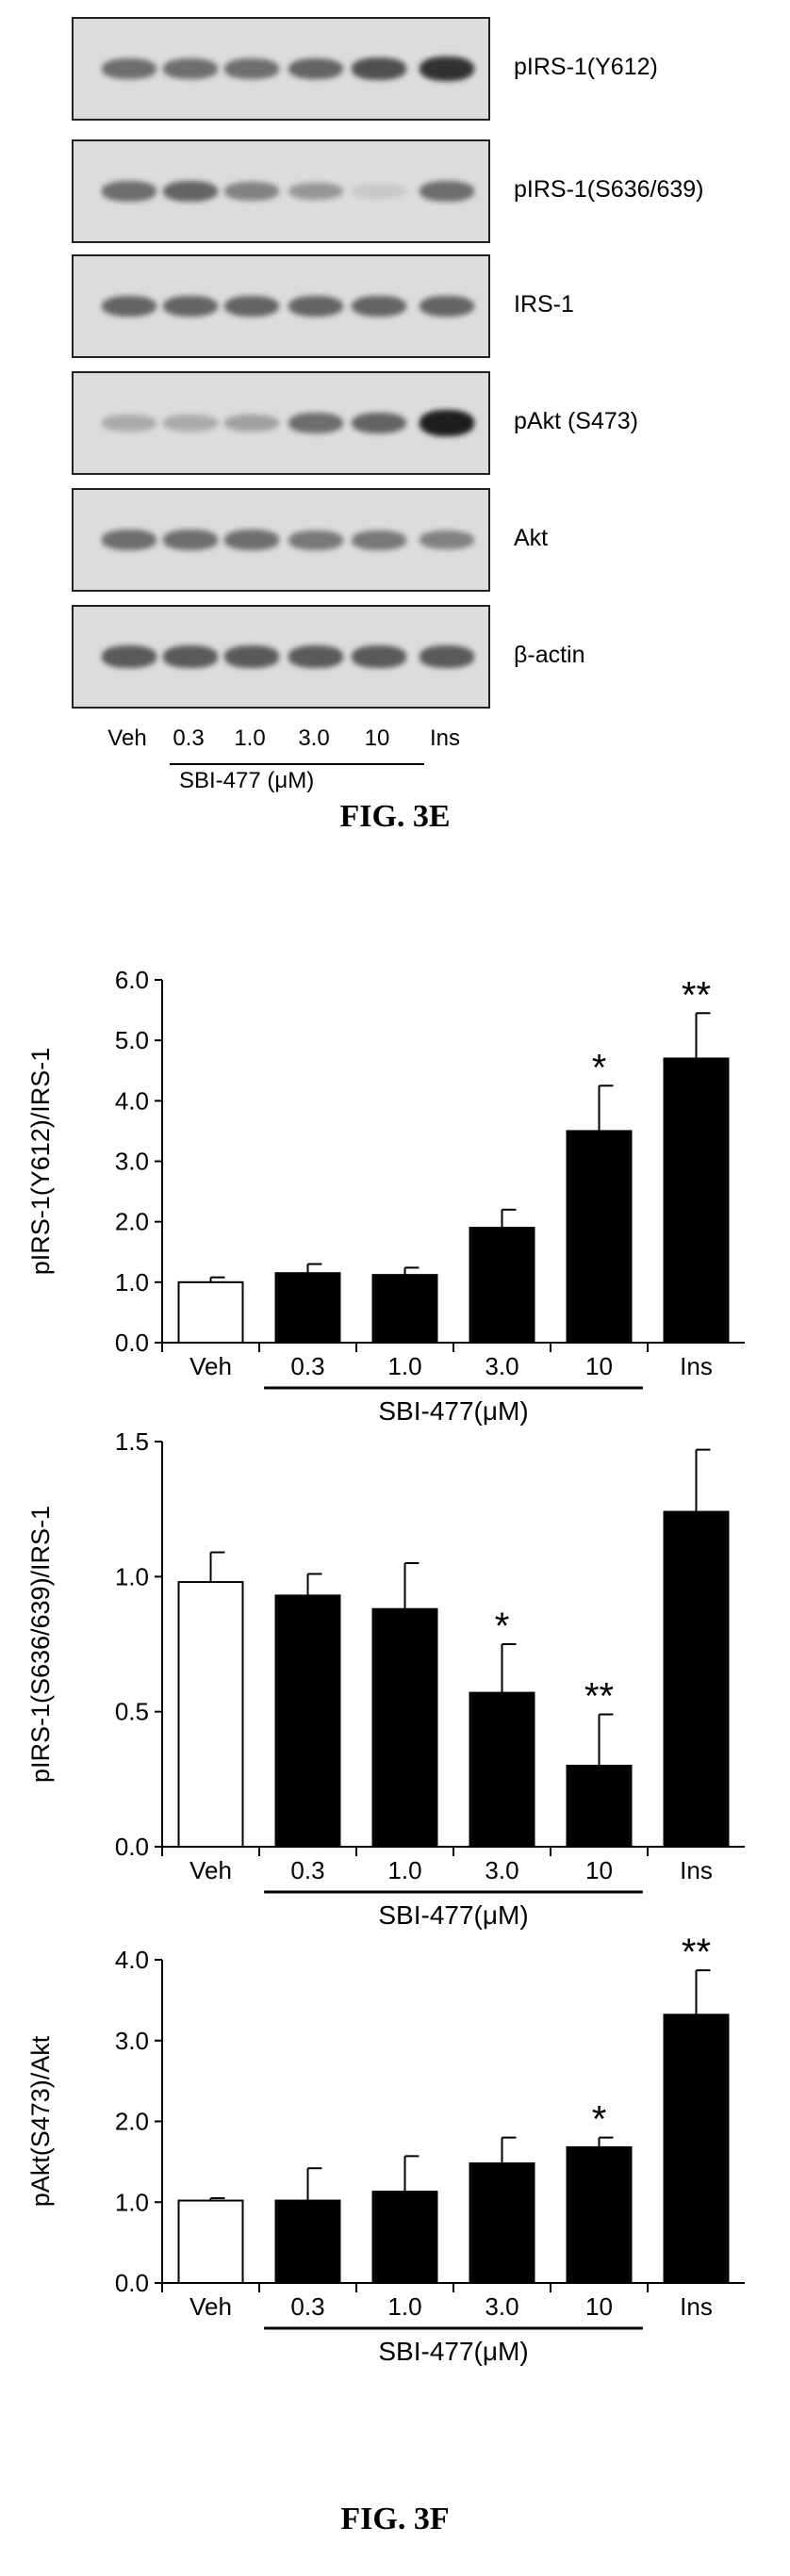 This screenshot has height=2576, width=790. Describe the element at coordinates (314, 738) in the screenshot. I see `blot-lane-label: 3.0` at that location.